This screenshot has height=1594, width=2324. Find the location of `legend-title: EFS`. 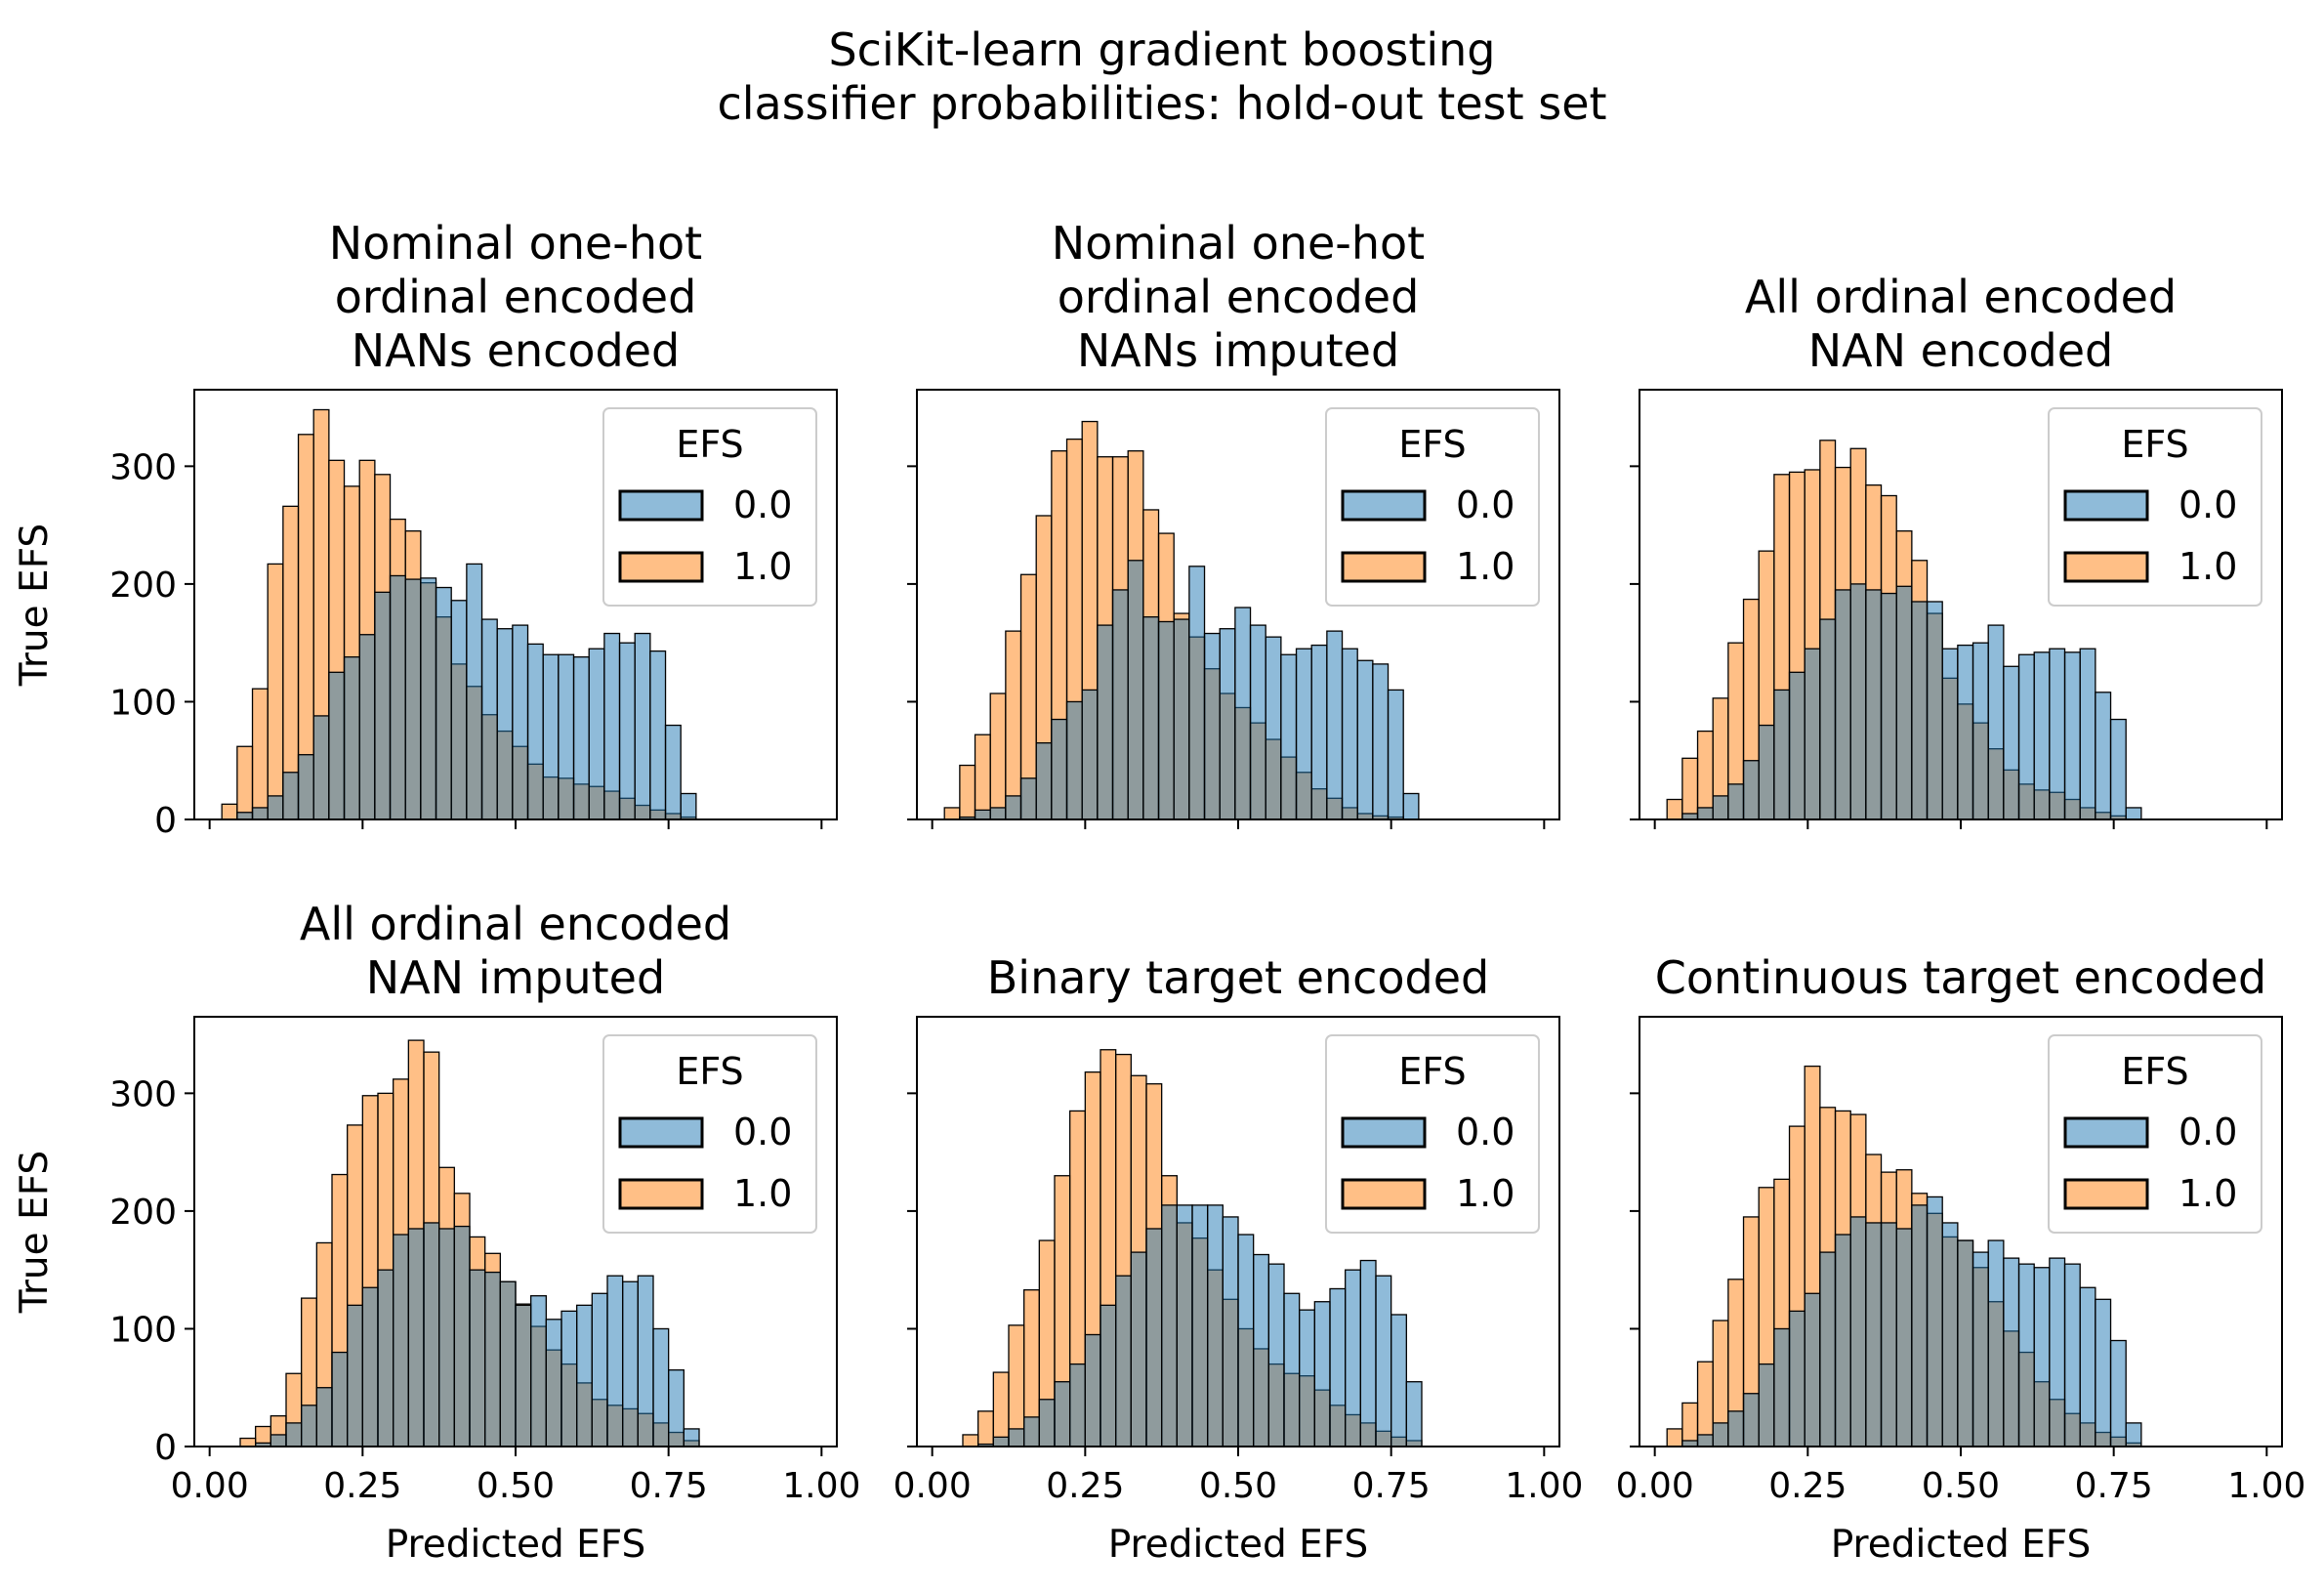

legend-title: EFS is located at coordinates (1432, 444).